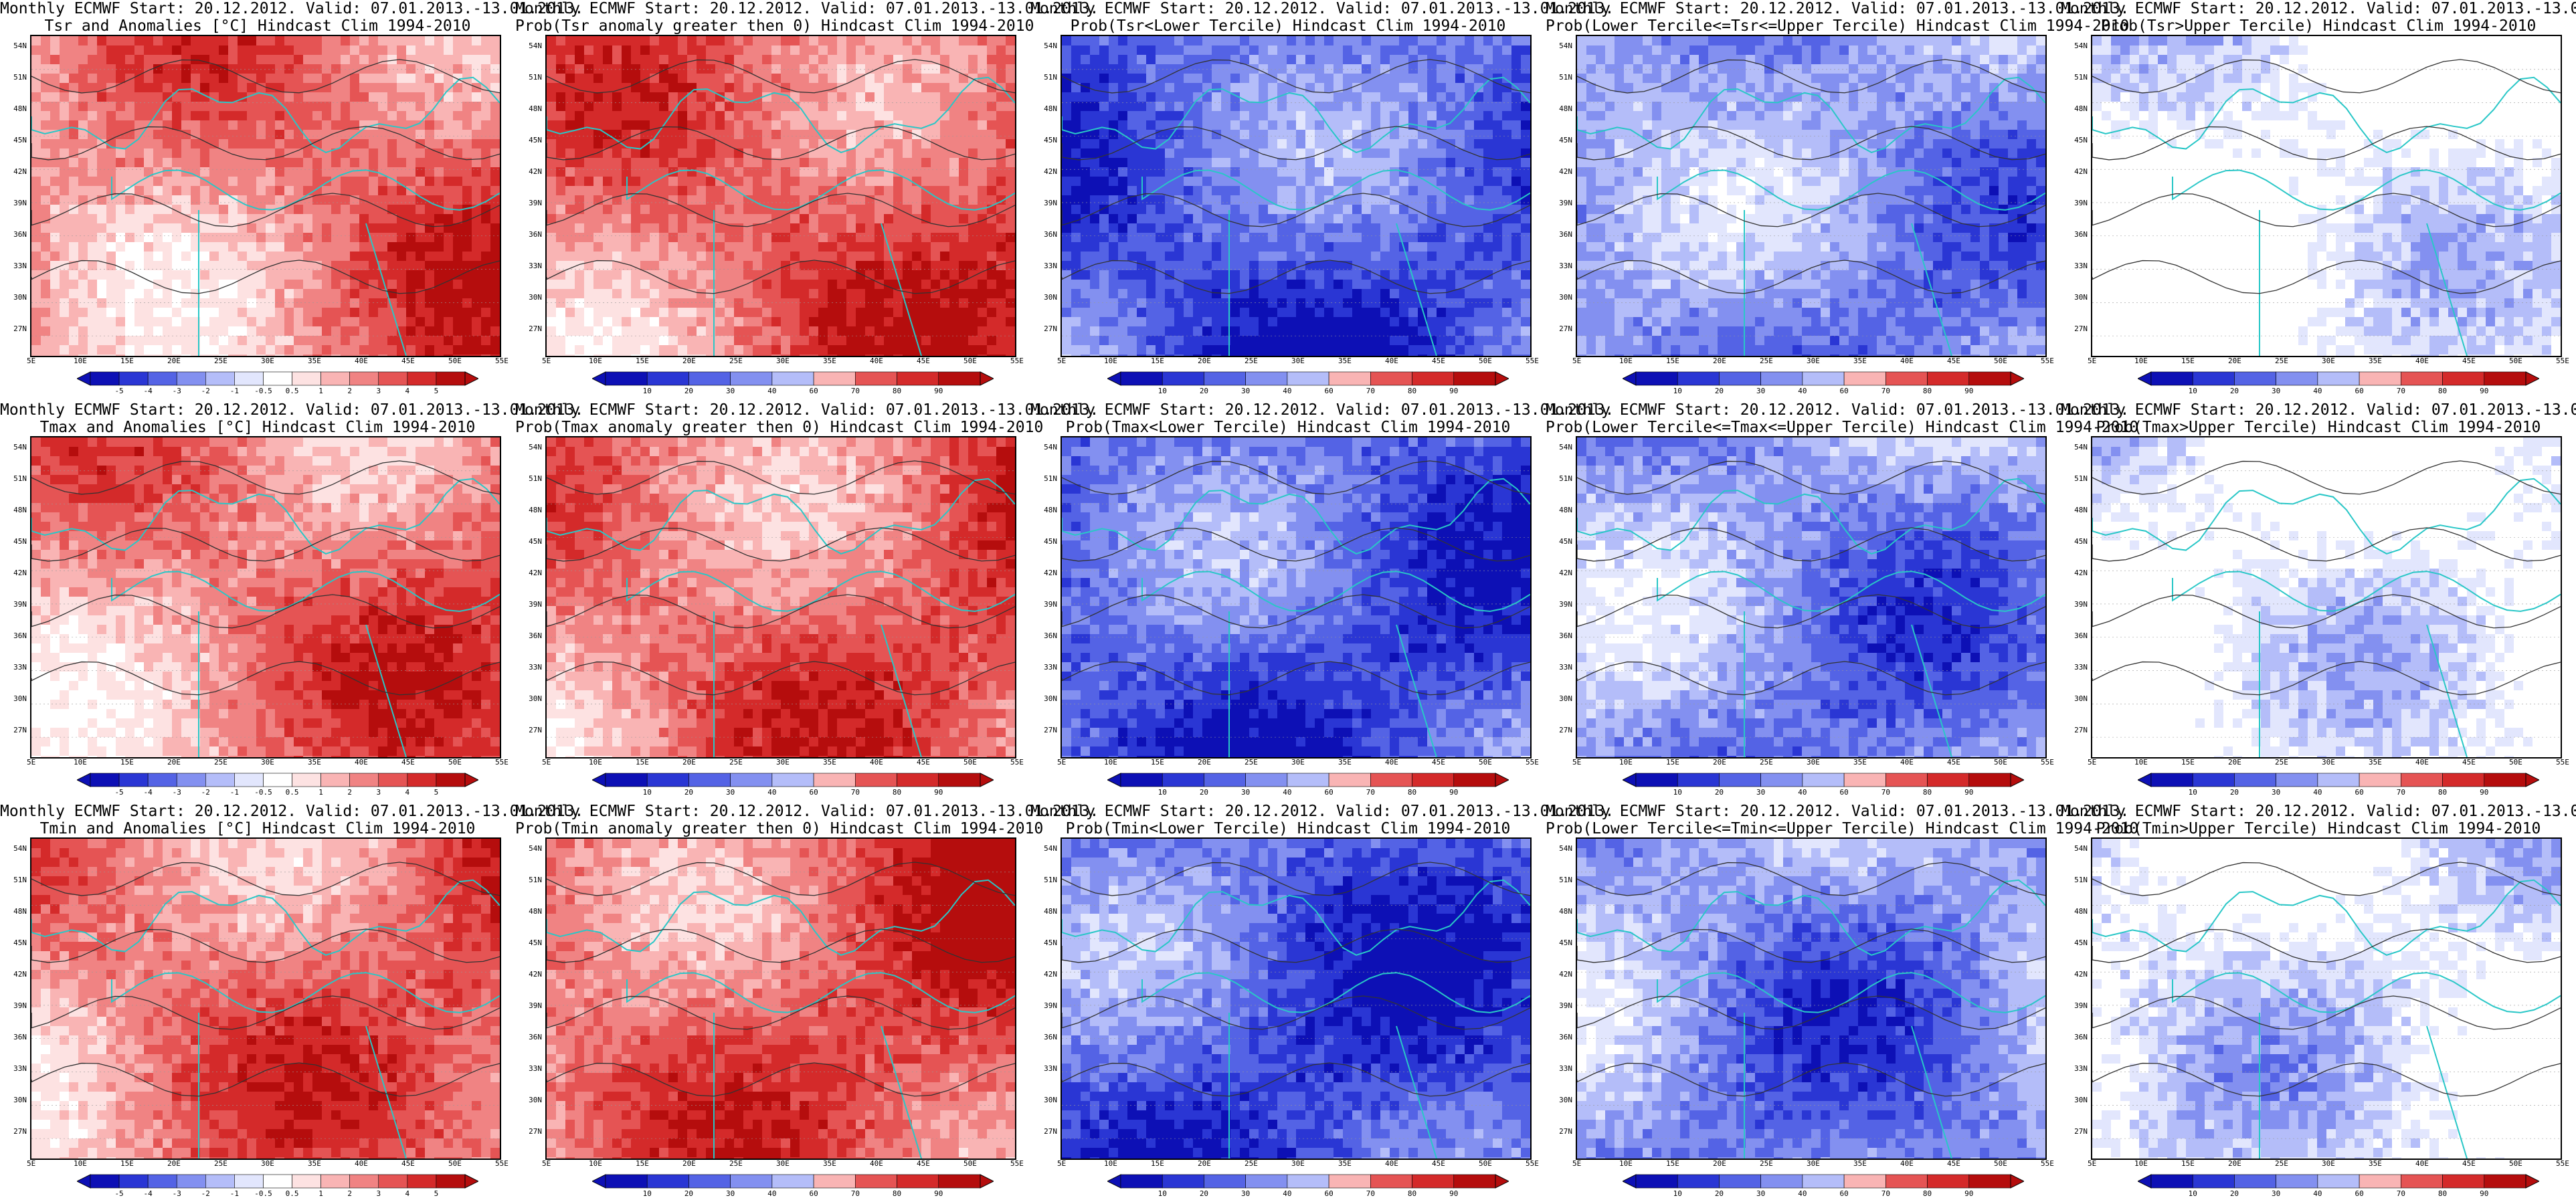  What do you see at coordinates (781, 617) in the screenshot?
I see `coastline` at bounding box center [781, 617].